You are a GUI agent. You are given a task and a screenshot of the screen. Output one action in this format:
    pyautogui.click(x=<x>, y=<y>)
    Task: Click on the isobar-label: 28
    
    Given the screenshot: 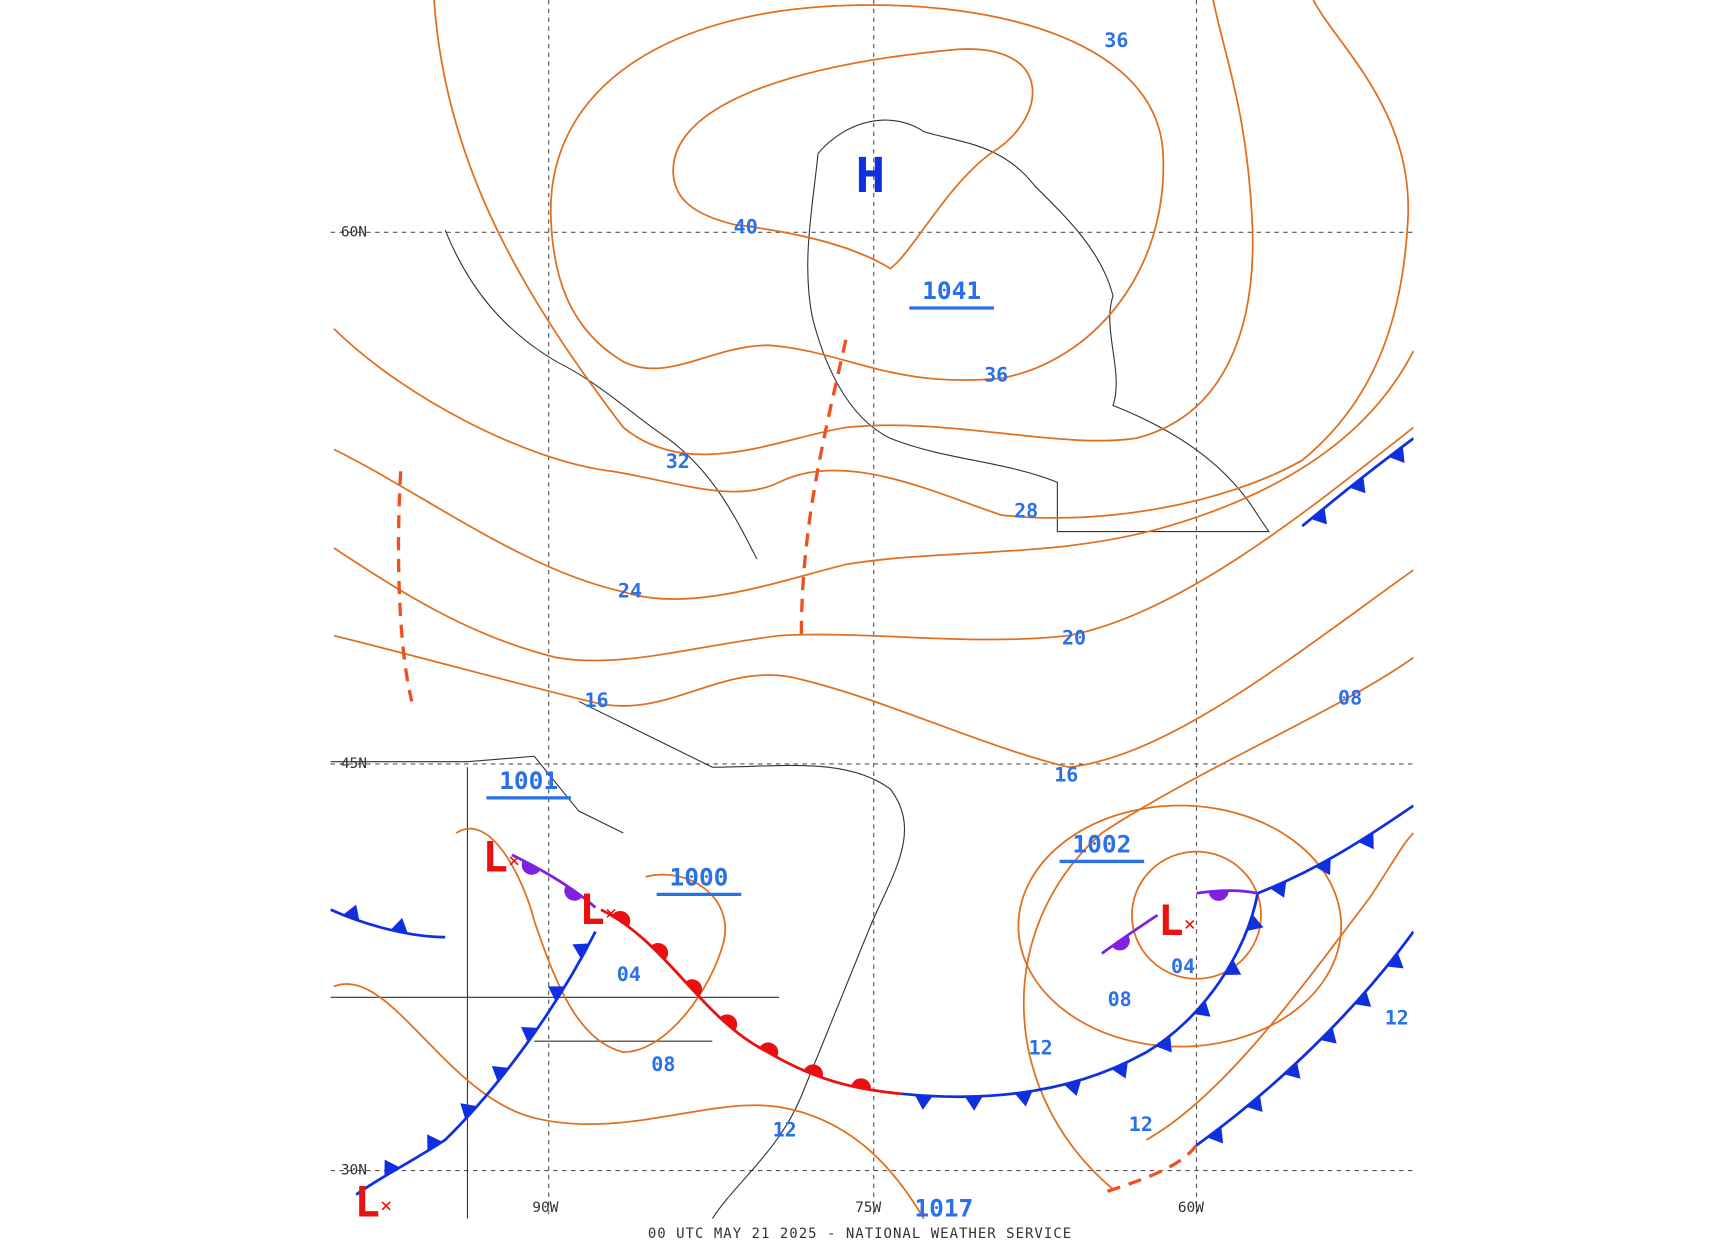 What is the action you would take?
    pyautogui.click(x=1026, y=510)
    